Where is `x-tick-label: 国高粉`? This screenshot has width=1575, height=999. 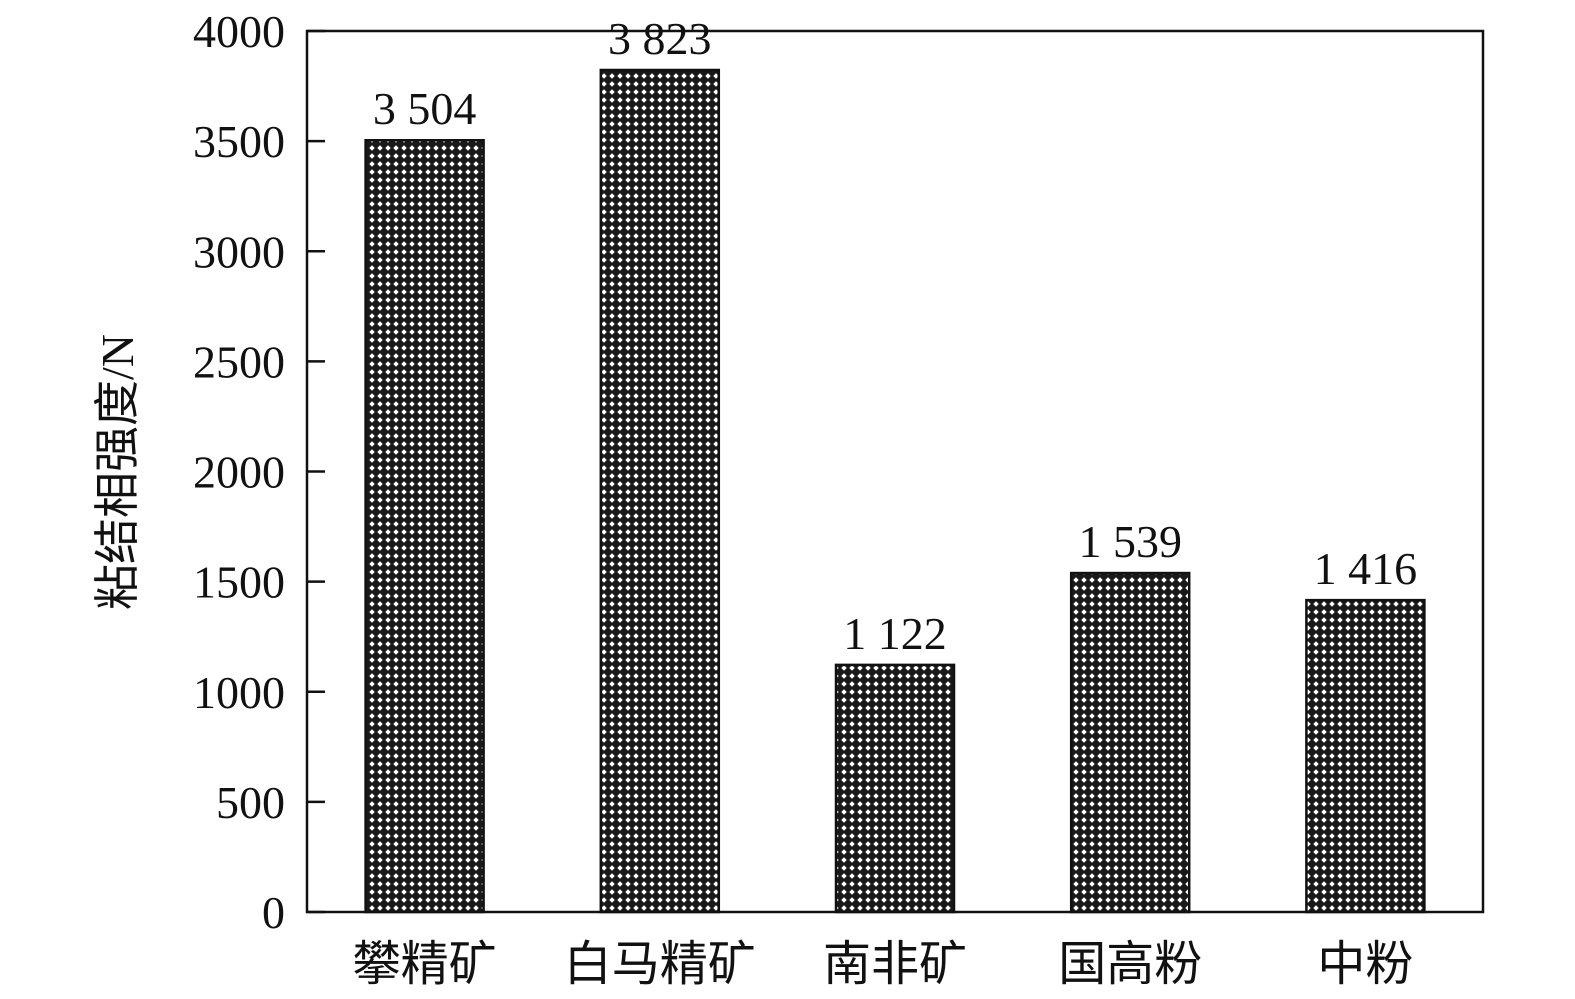
x-tick-label: 国高粉 is located at coordinates (1130, 964).